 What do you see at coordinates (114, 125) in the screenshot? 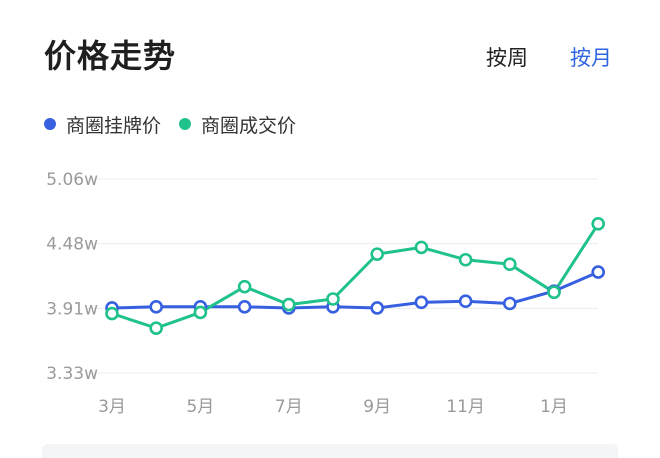
I see `legend-label-listing: 商圈挂牌价` at bounding box center [114, 125].